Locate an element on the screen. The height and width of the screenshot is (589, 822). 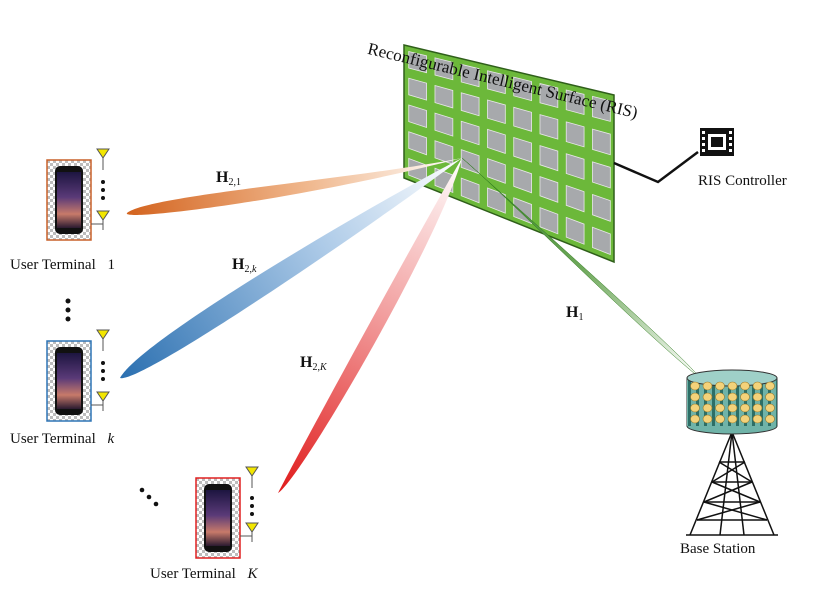
user-terminal-K-label: User Terminal K is located at coordinates (204, 574).